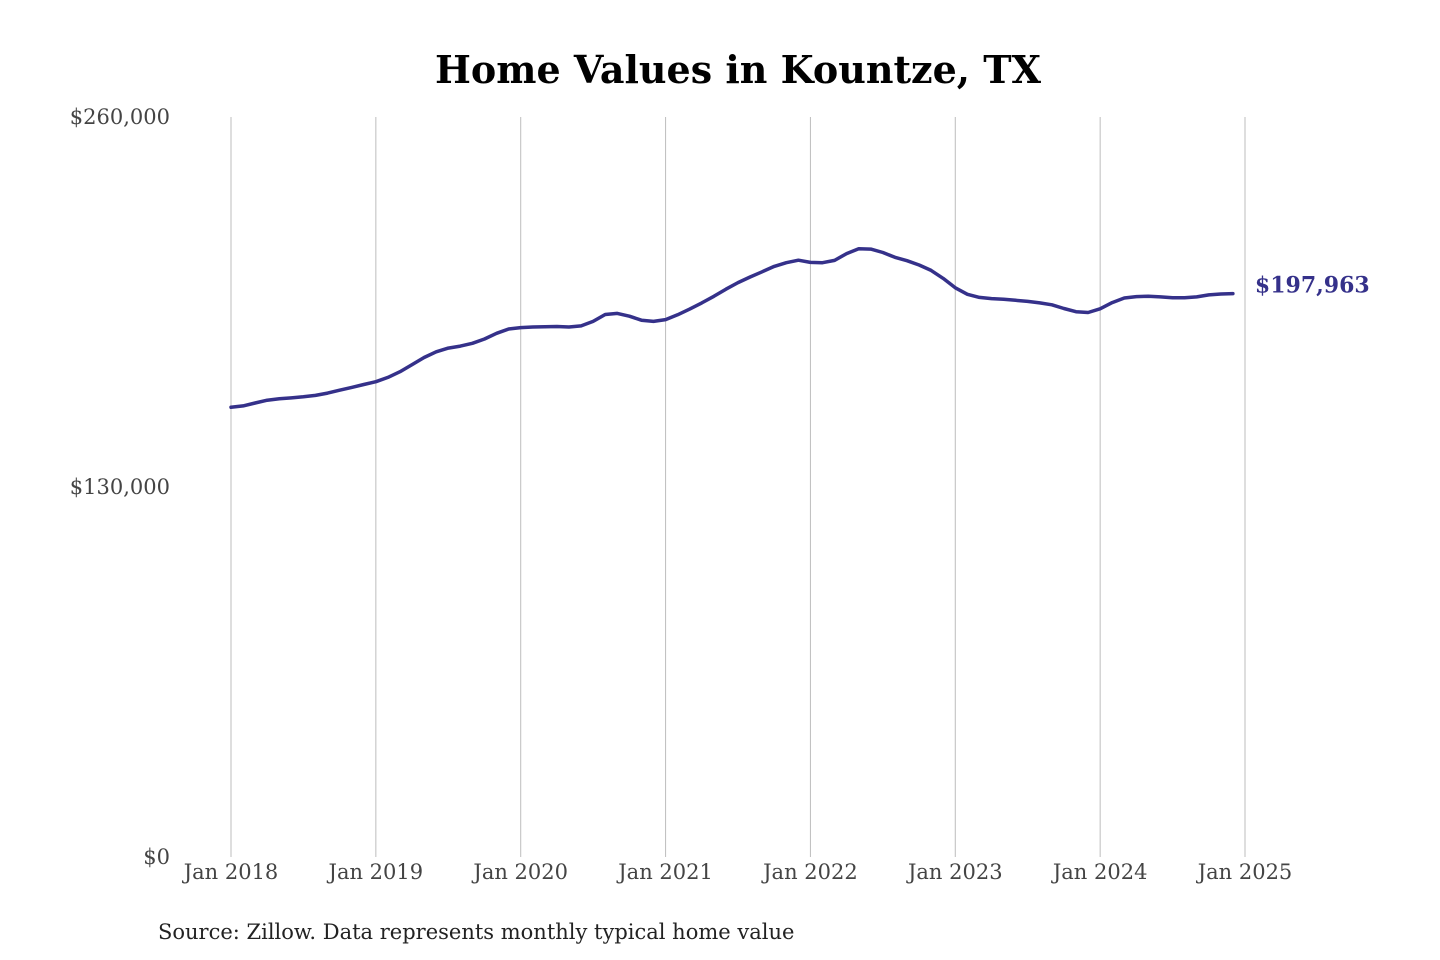  What do you see at coordinates (519, 872) in the screenshot?
I see `x-tick-label: Jan 2020` at bounding box center [519, 872].